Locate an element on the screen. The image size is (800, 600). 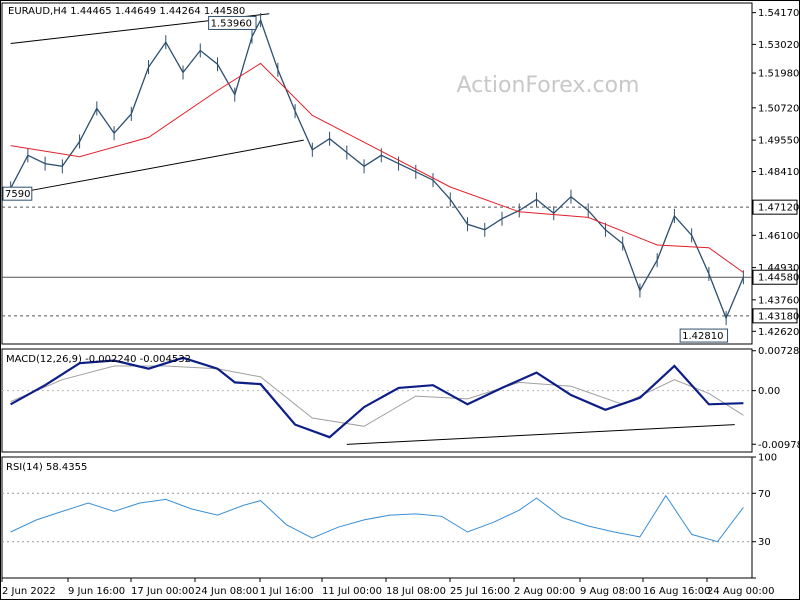
price-tick-label: 1.54170 is located at coordinates (778, 13).